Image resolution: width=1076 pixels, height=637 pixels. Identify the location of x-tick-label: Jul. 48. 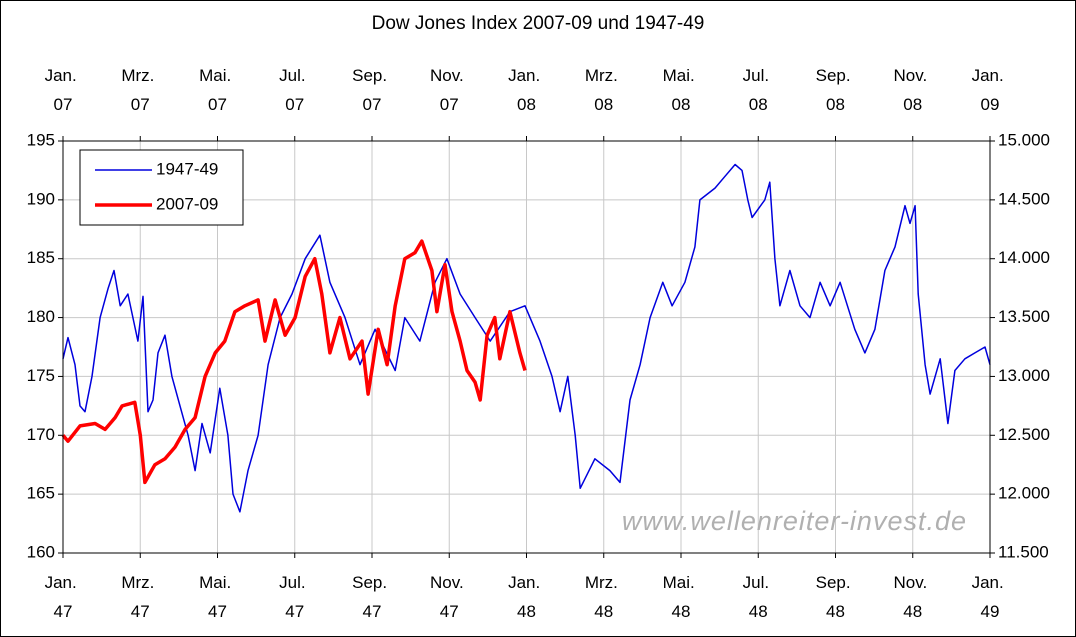
(758, 597).